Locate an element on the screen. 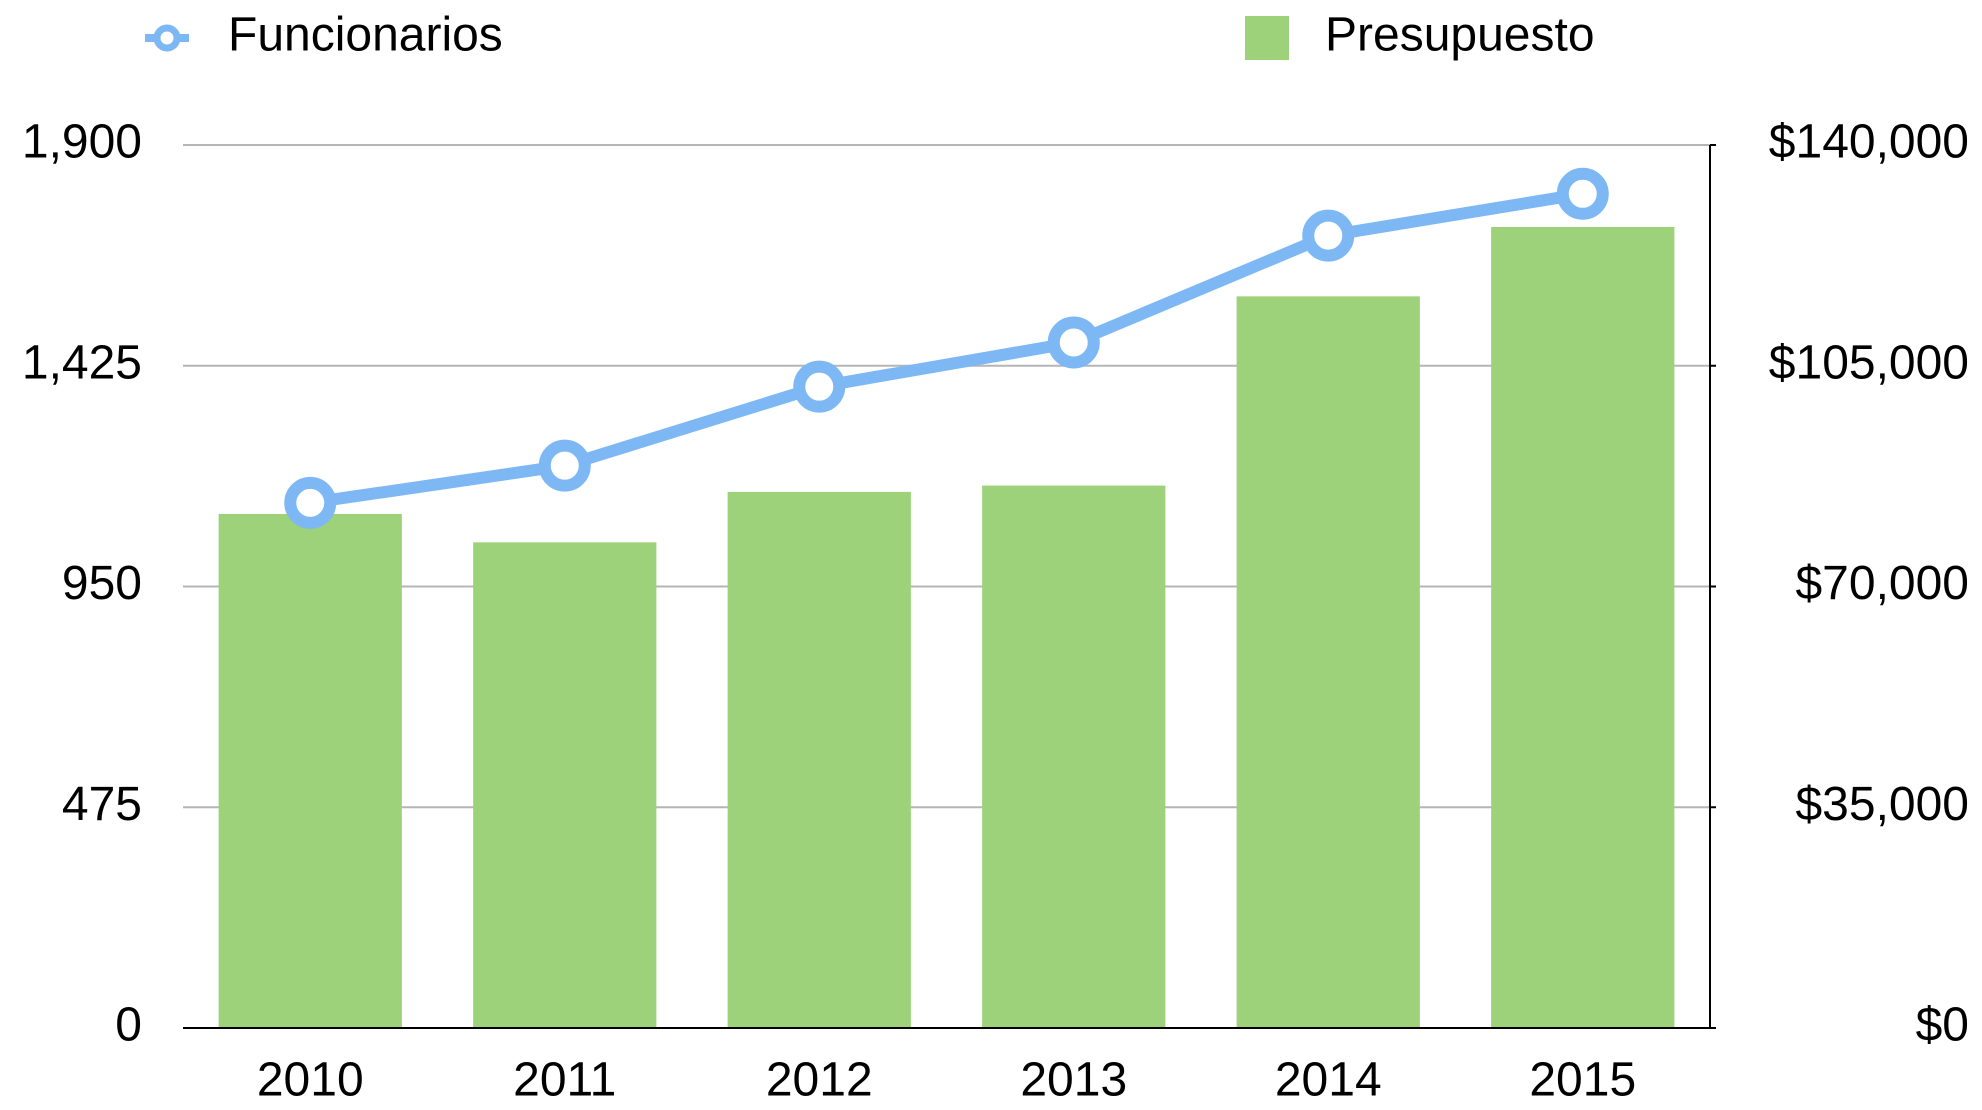 The width and height of the screenshot is (1982, 1110). legend-label: Funcionarios is located at coordinates (365, 35).